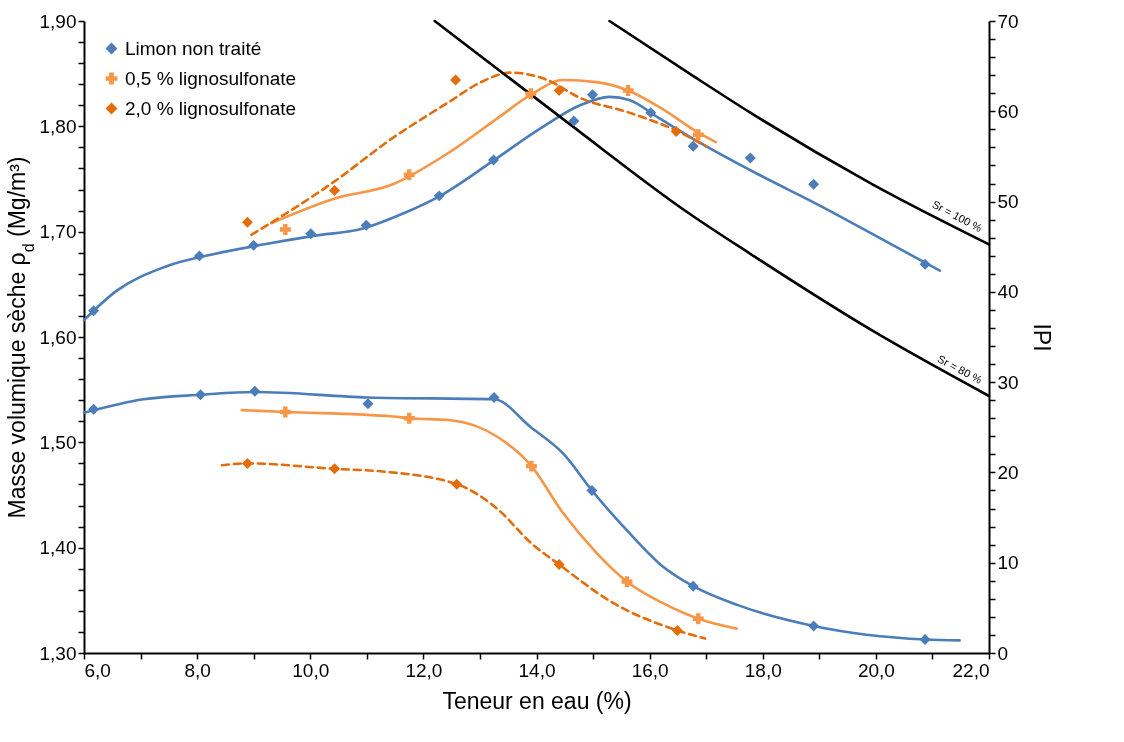 The width and height of the screenshot is (1124, 742). I want to click on x-tick-label: 22,0, so click(971, 670).